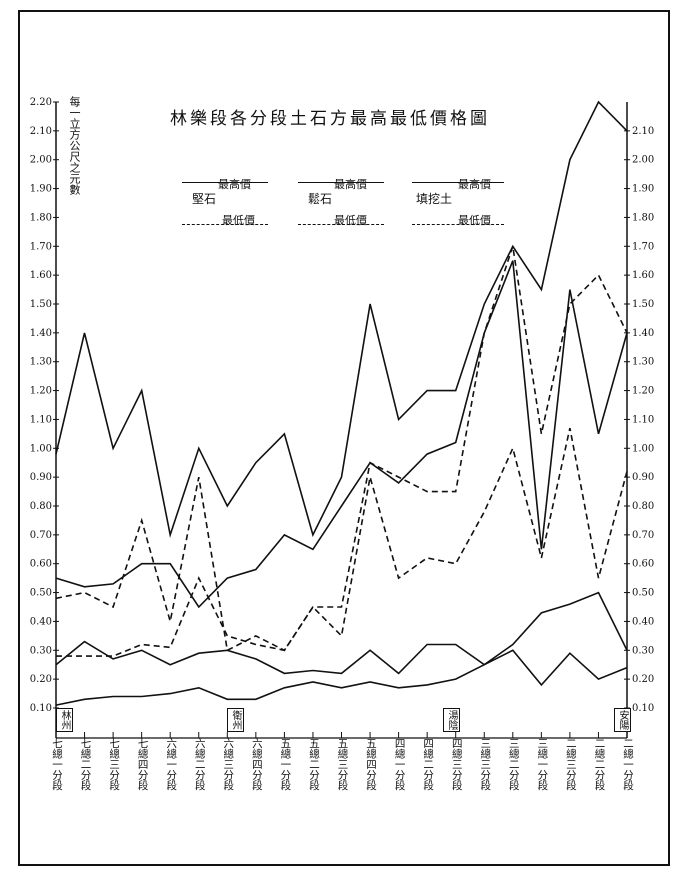 The width and height of the screenshot is (678, 876). What do you see at coordinates (64, 720) in the screenshot?
I see `section-label: 林州` at bounding box center [64, 720].